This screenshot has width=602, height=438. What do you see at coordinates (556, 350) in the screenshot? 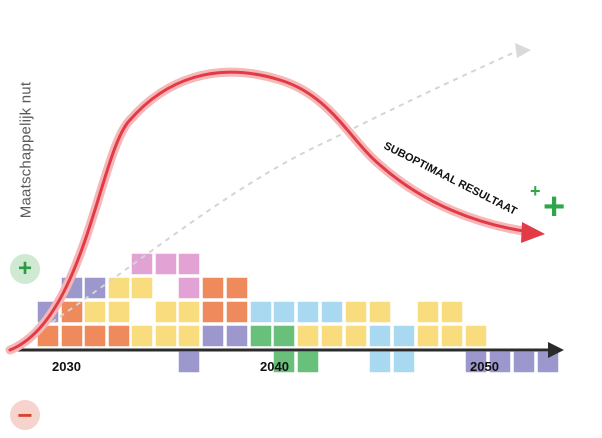
I see `time-axis-arrowhead` at bounding box center [556, 350].